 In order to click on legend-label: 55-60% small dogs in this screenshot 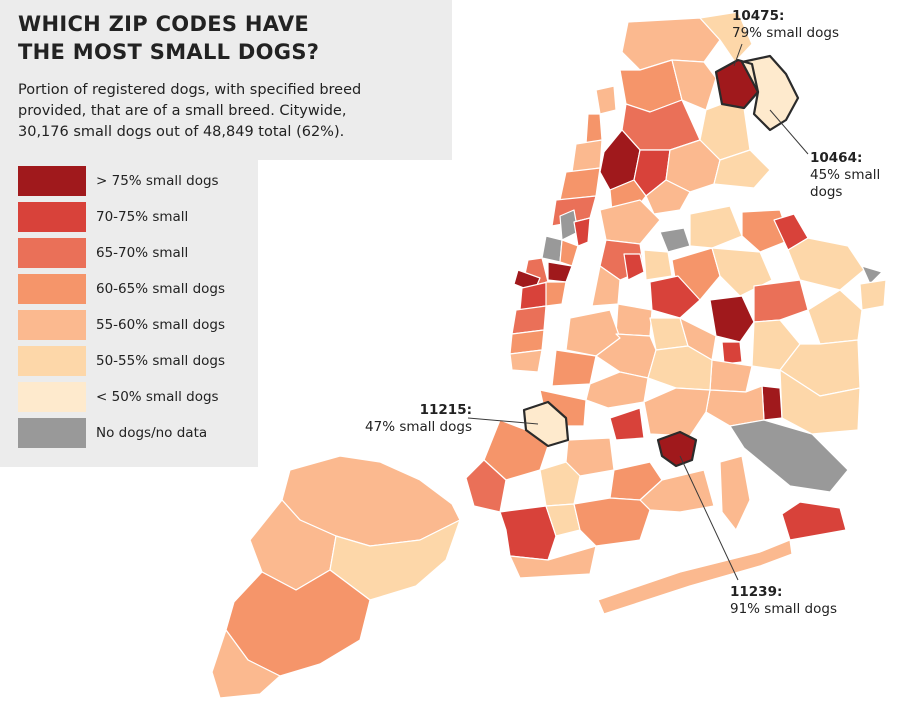, I will do `click(161, 325)`.